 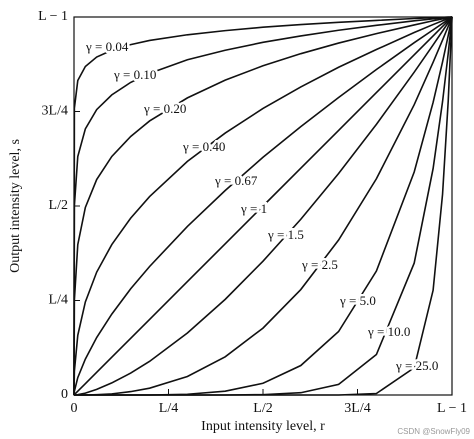 What do you see at coordinates (107, 46) in the screenshot?
I see `curve-label: γ = 0.04` at bounding box center [107, 46].